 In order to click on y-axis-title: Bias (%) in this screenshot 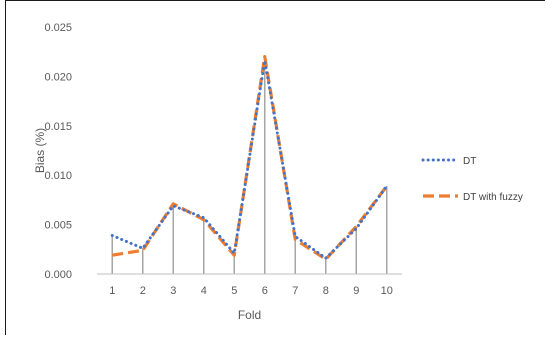, I will do `click(40, 150)`.